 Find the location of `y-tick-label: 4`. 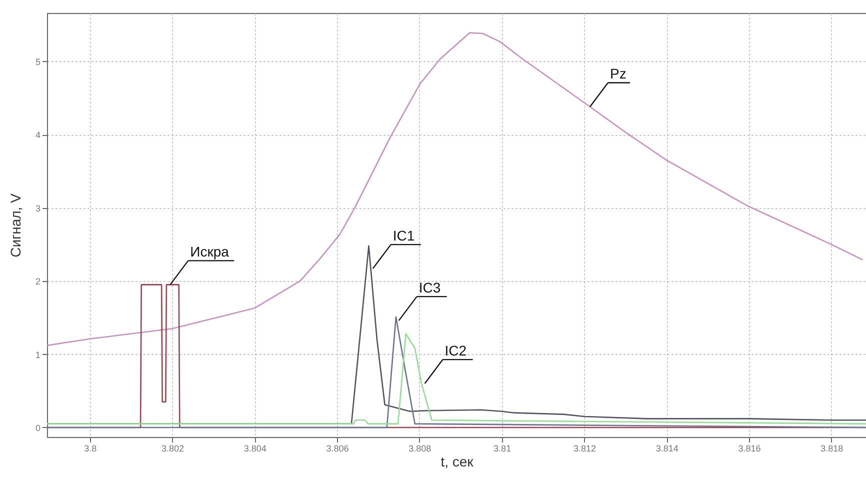

y-tick-label: 4 is located at coordinates (37, 135).